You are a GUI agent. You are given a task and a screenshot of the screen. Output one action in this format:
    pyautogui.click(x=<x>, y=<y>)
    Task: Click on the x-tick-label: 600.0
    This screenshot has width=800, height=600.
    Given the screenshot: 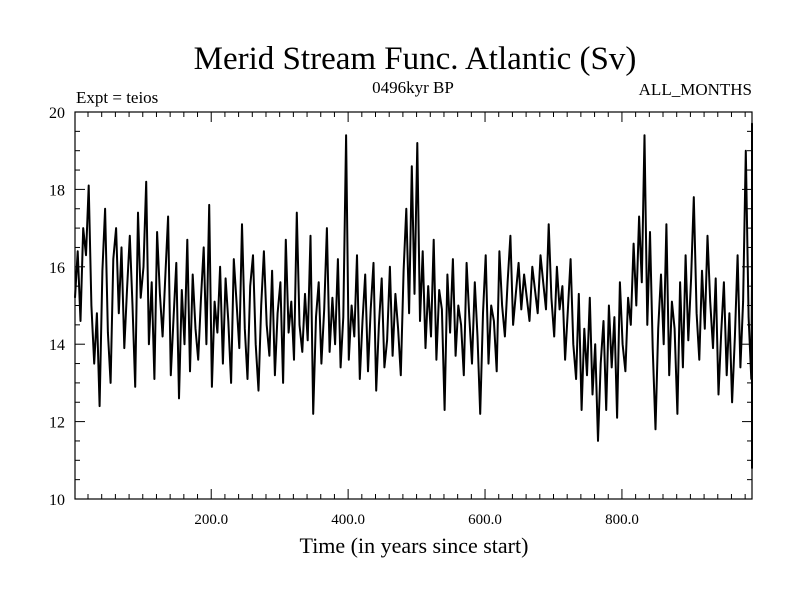 What is the action you would take?
    pyautogui.click(x=485, y=520)
    